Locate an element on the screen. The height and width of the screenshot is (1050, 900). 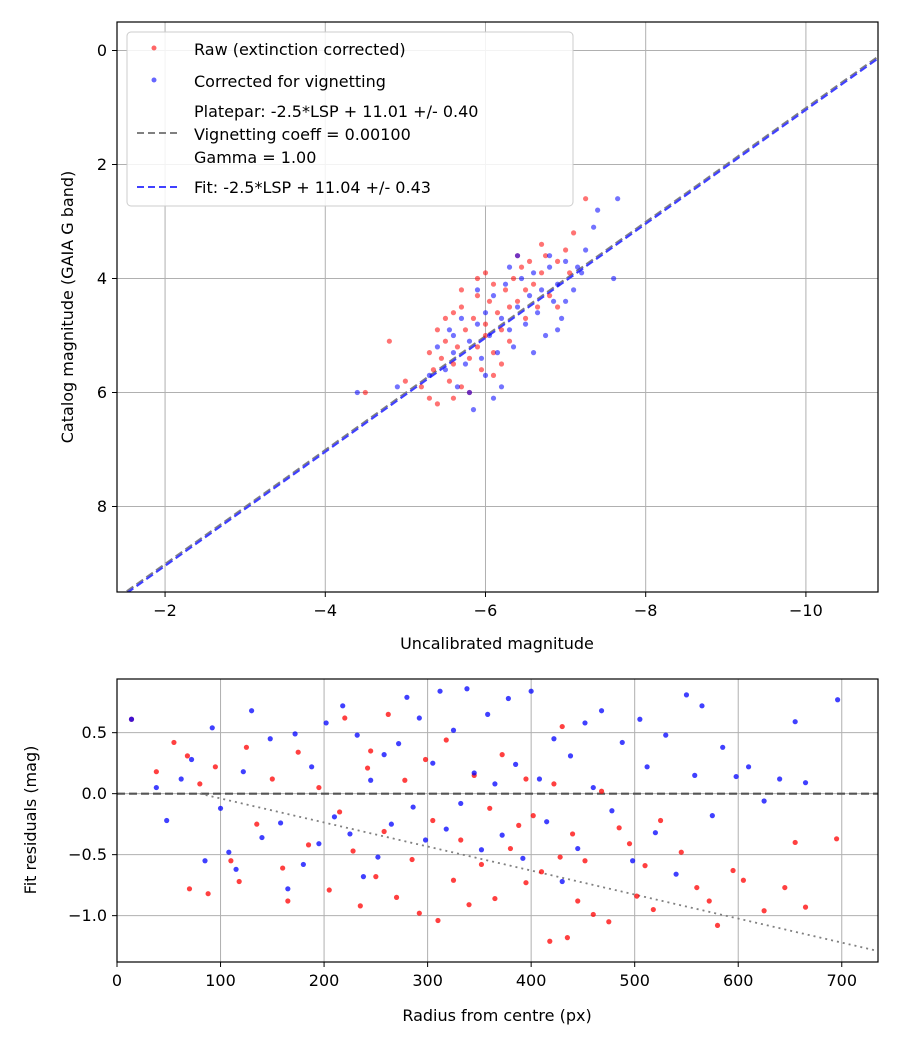
bottom-x-ticks: 0 100 200 300 400 500 600 700 is located at coordinates (484, 976).